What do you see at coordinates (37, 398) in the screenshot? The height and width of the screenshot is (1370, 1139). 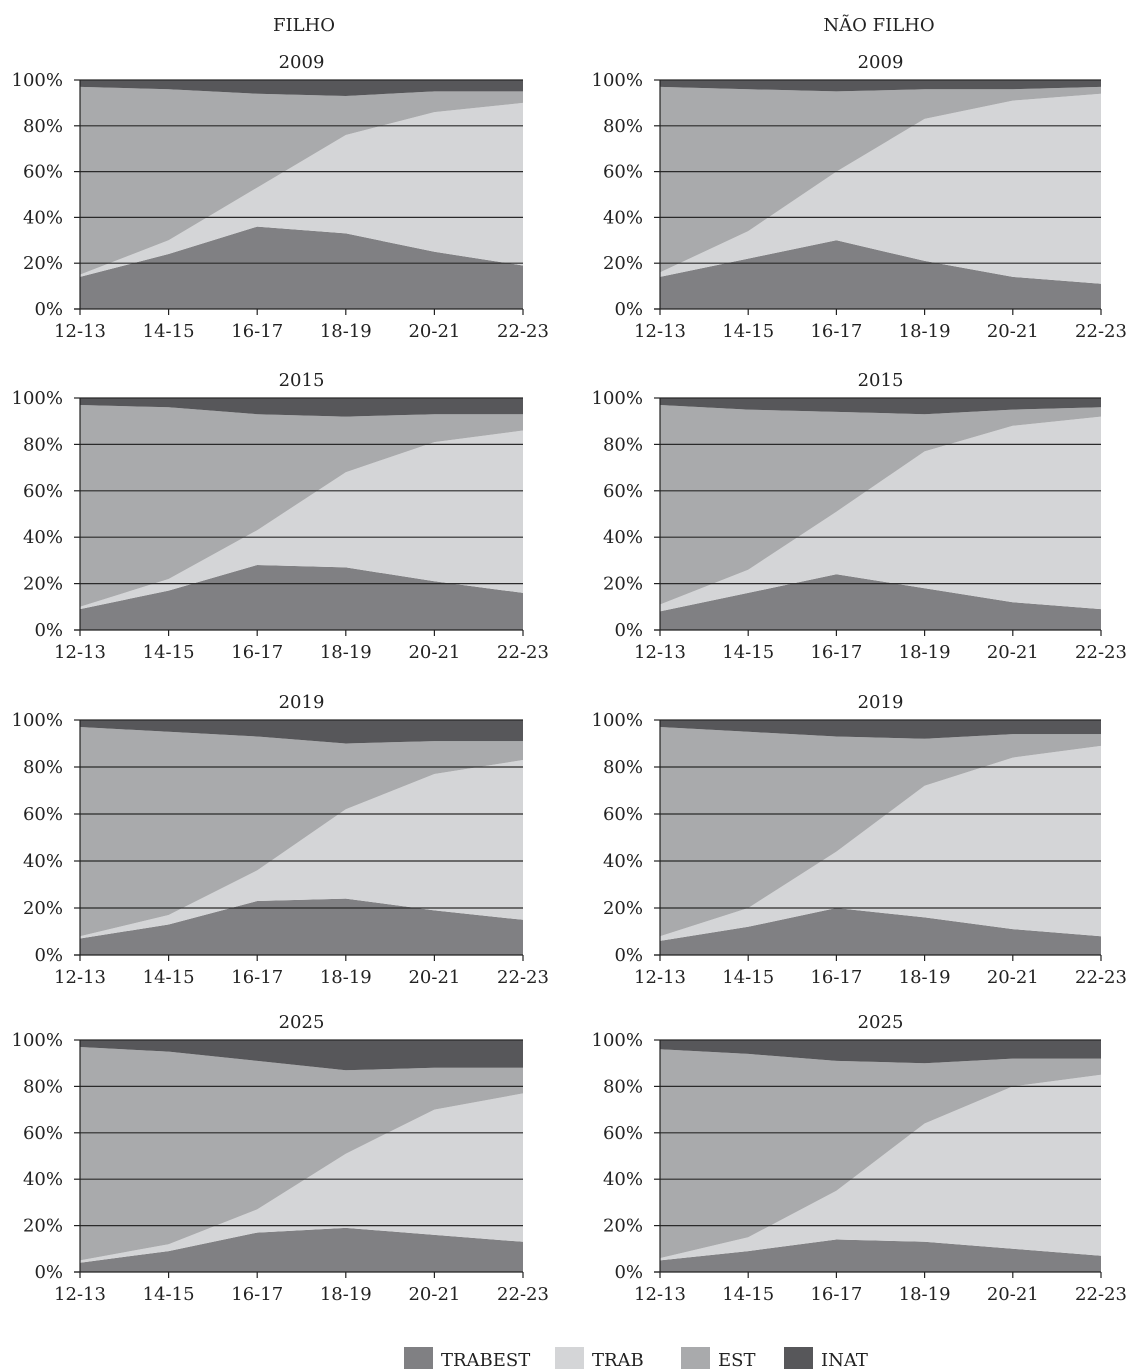 I see `chart-3-ytick-label-5: 100%` at bounding box center [37, 398].